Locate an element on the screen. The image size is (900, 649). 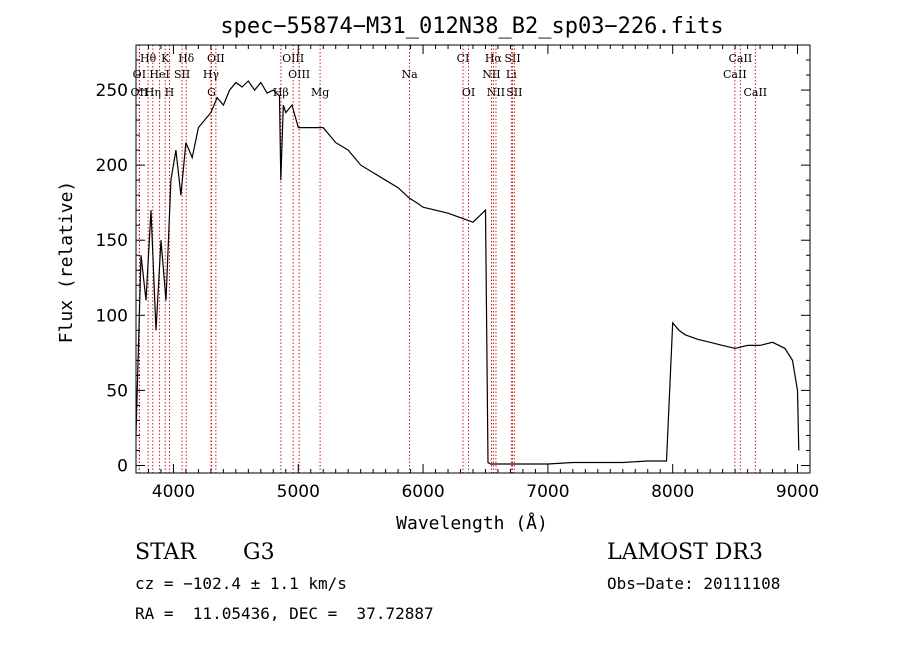
line-marker-label: H is located at coordinates (170, 92).